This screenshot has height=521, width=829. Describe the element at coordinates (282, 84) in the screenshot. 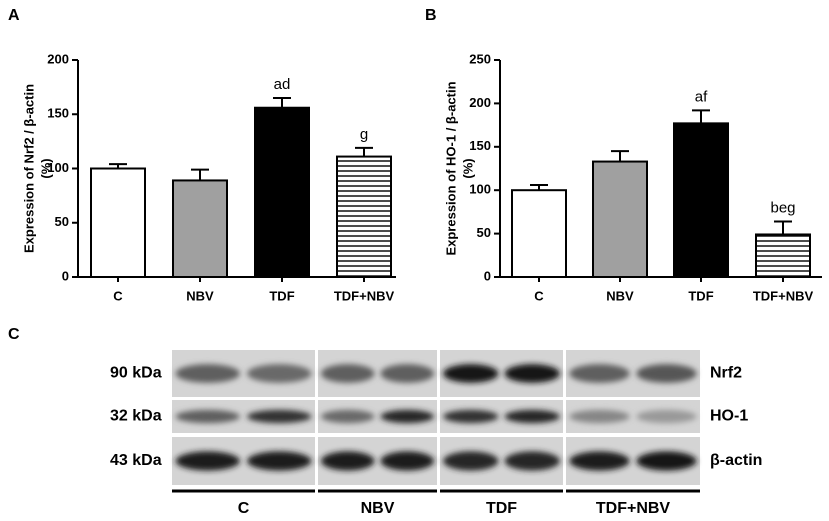

I see `significance-label: ad` at that location.